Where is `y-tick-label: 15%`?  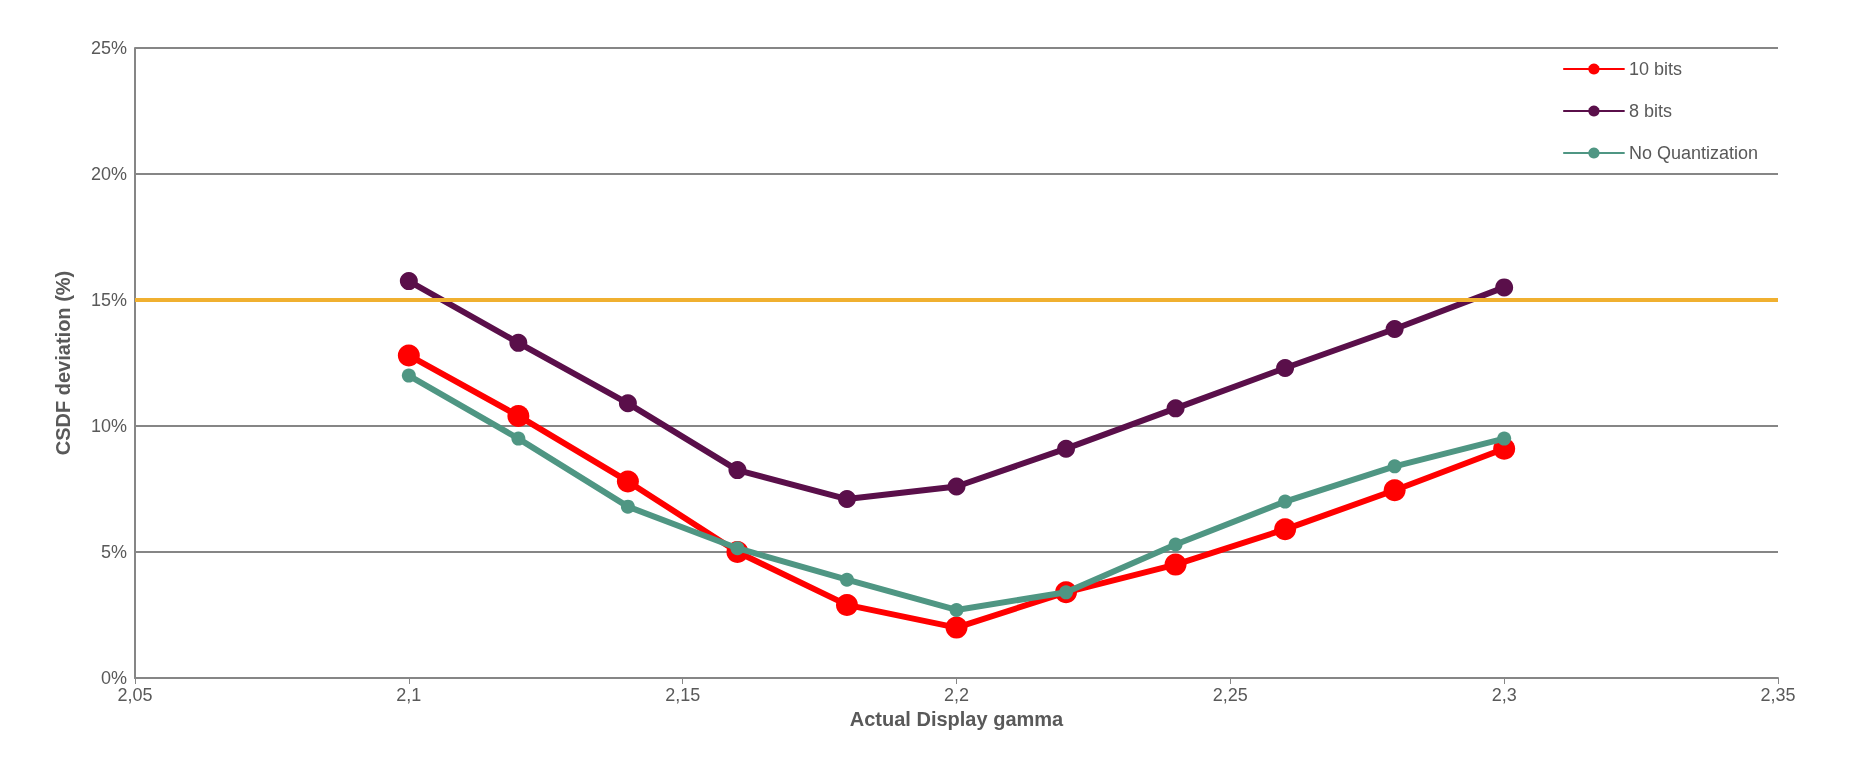
y-tick-label: 15% is located at coordinates (108, 300).